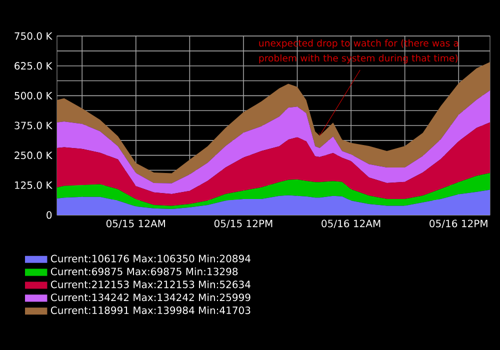 This screenshot has width=500, height=350. What do you see at coordinates (33, 185) in the screenshot?
I see `y-tick-label: 125.0 K` at bounding box center [33, 185].